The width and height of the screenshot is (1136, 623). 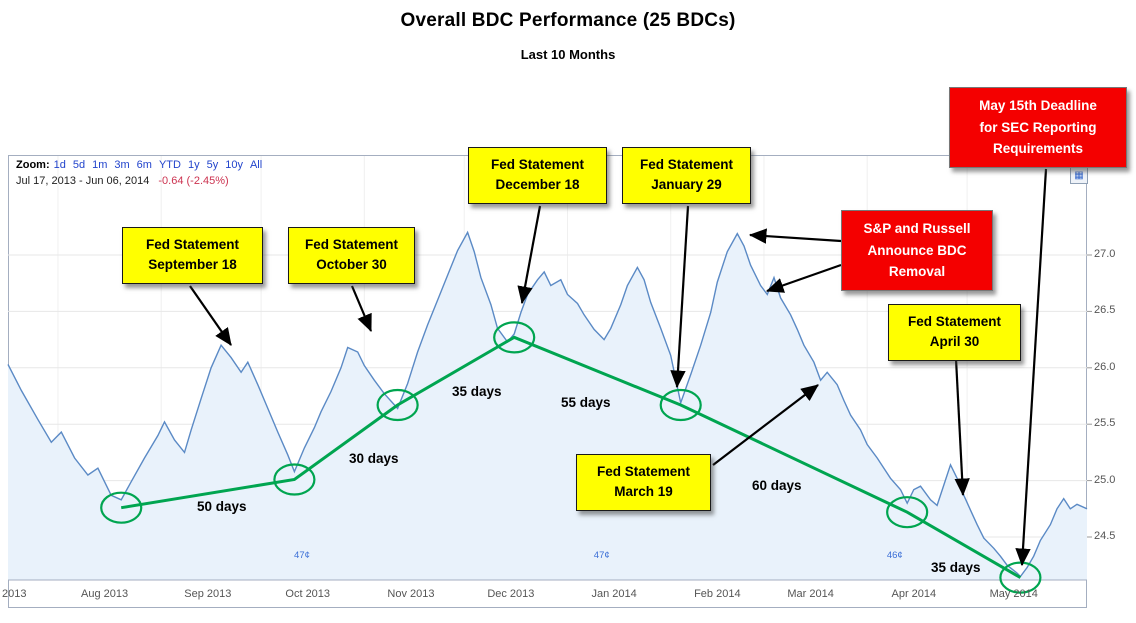 What do you see at coordinates (568, 54) in the screenshot?
I see `page-subtitle: Last 10 Months` at bounding box center [568, 54].